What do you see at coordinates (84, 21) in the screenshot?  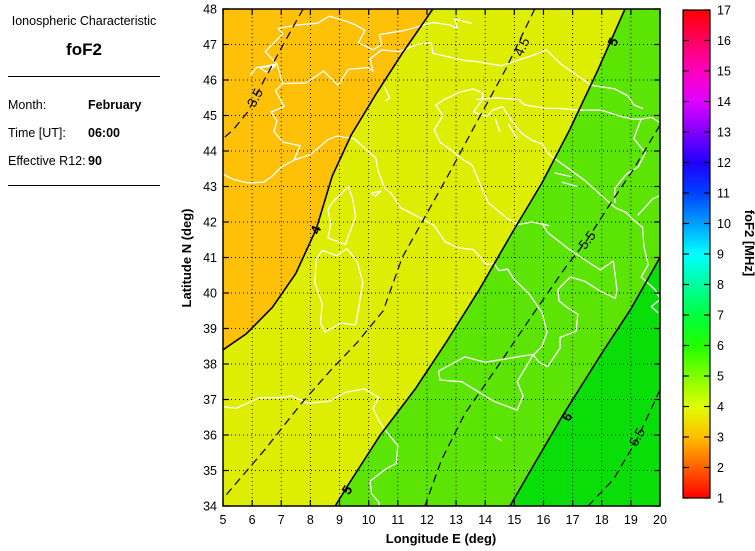 I see `panel-title: Ionospheric Characteristic` at bounding box center [84, 21].